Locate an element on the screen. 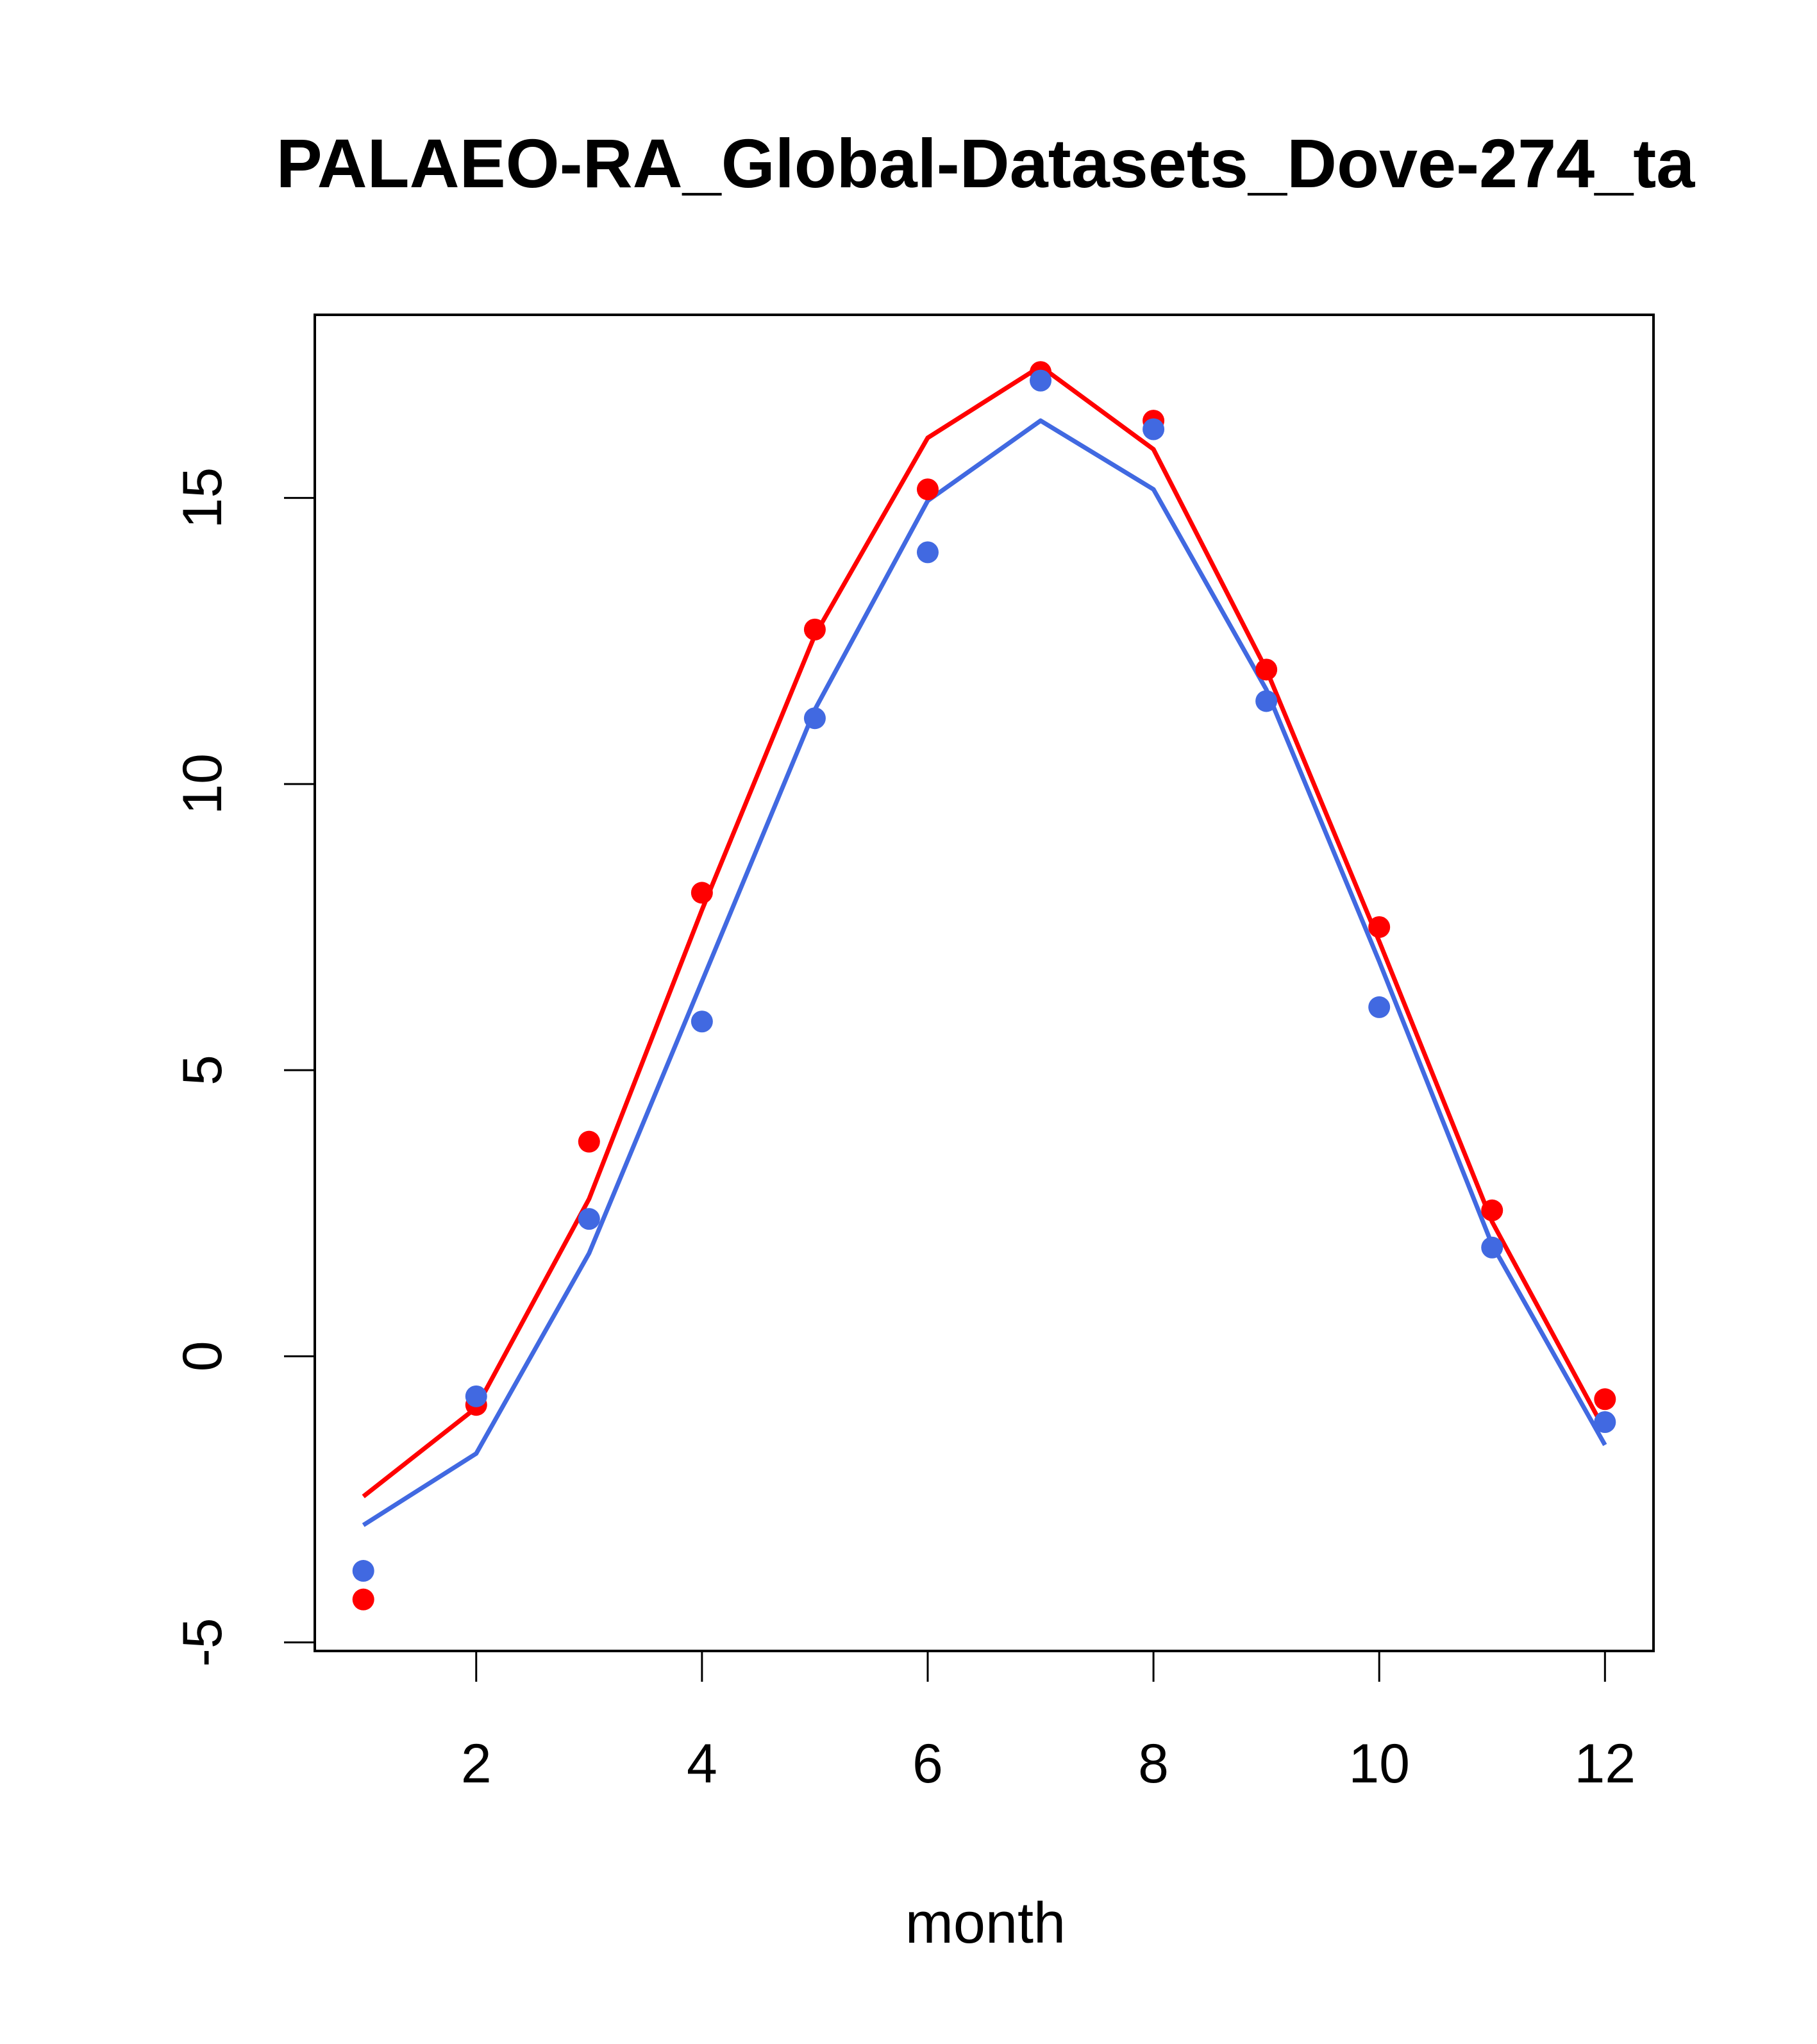  x-tick-label: 2 is located at coordinates (476, 1764).